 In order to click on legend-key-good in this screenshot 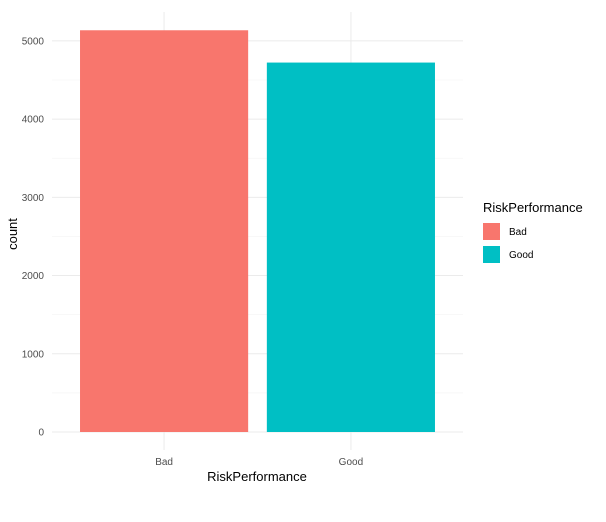, I will do `click(491, 254)`.